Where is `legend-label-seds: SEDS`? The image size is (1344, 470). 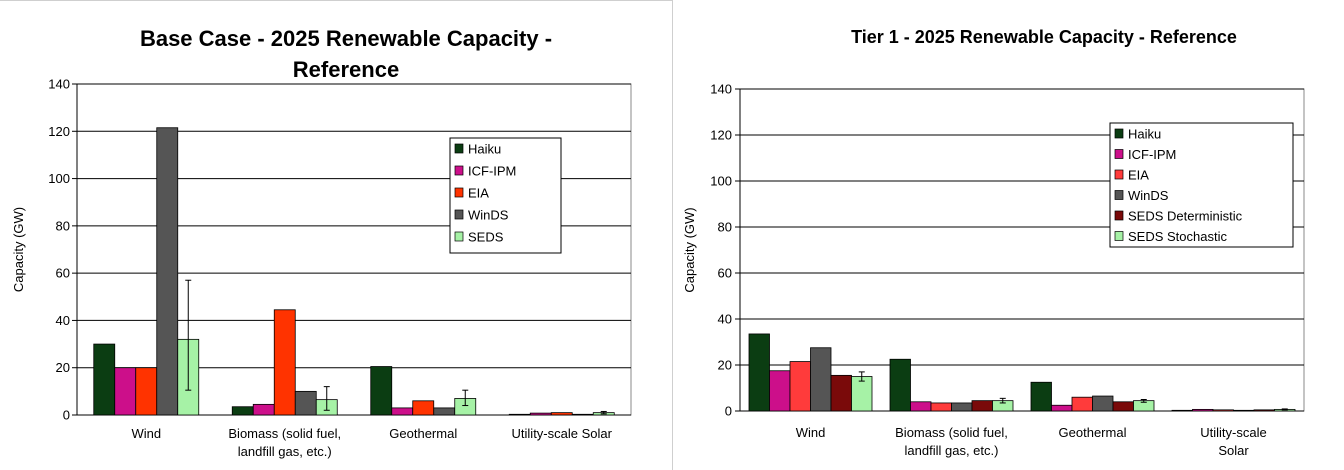
legend-label-seds: SEDS is located at coordinates (486, 237).